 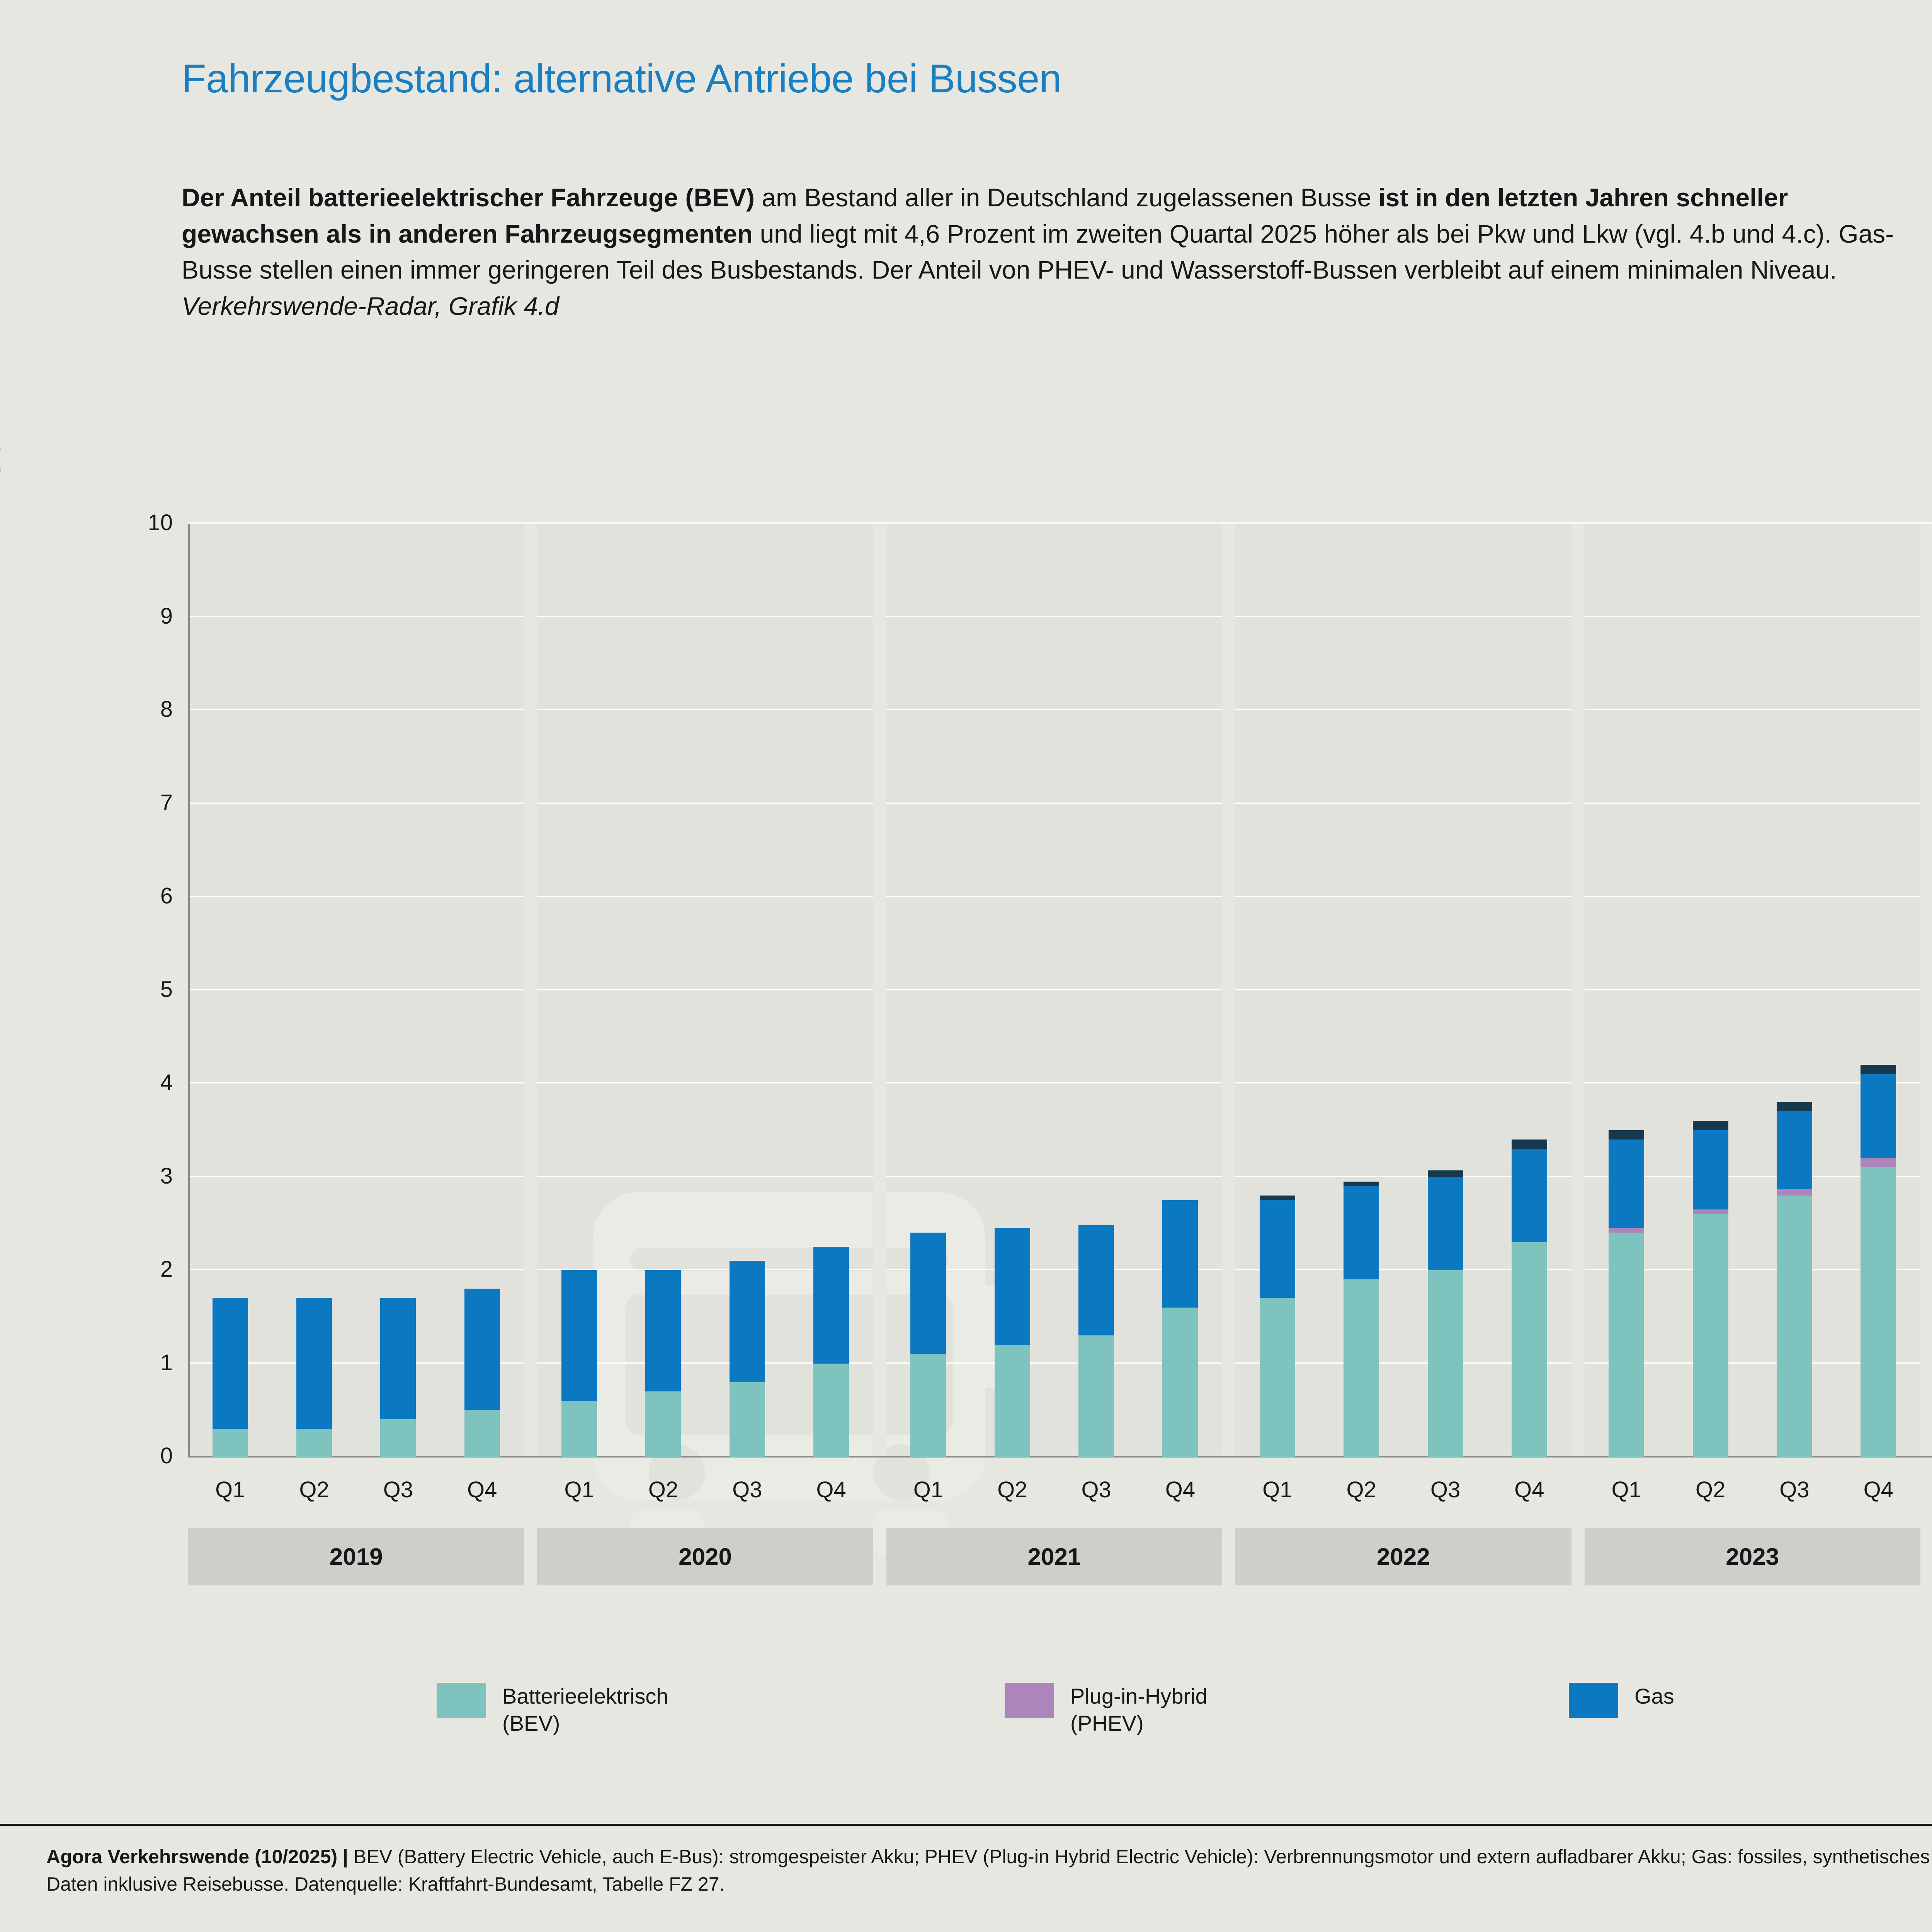 I want to click on y-tick-label: 8, so click(x=167, y=709).